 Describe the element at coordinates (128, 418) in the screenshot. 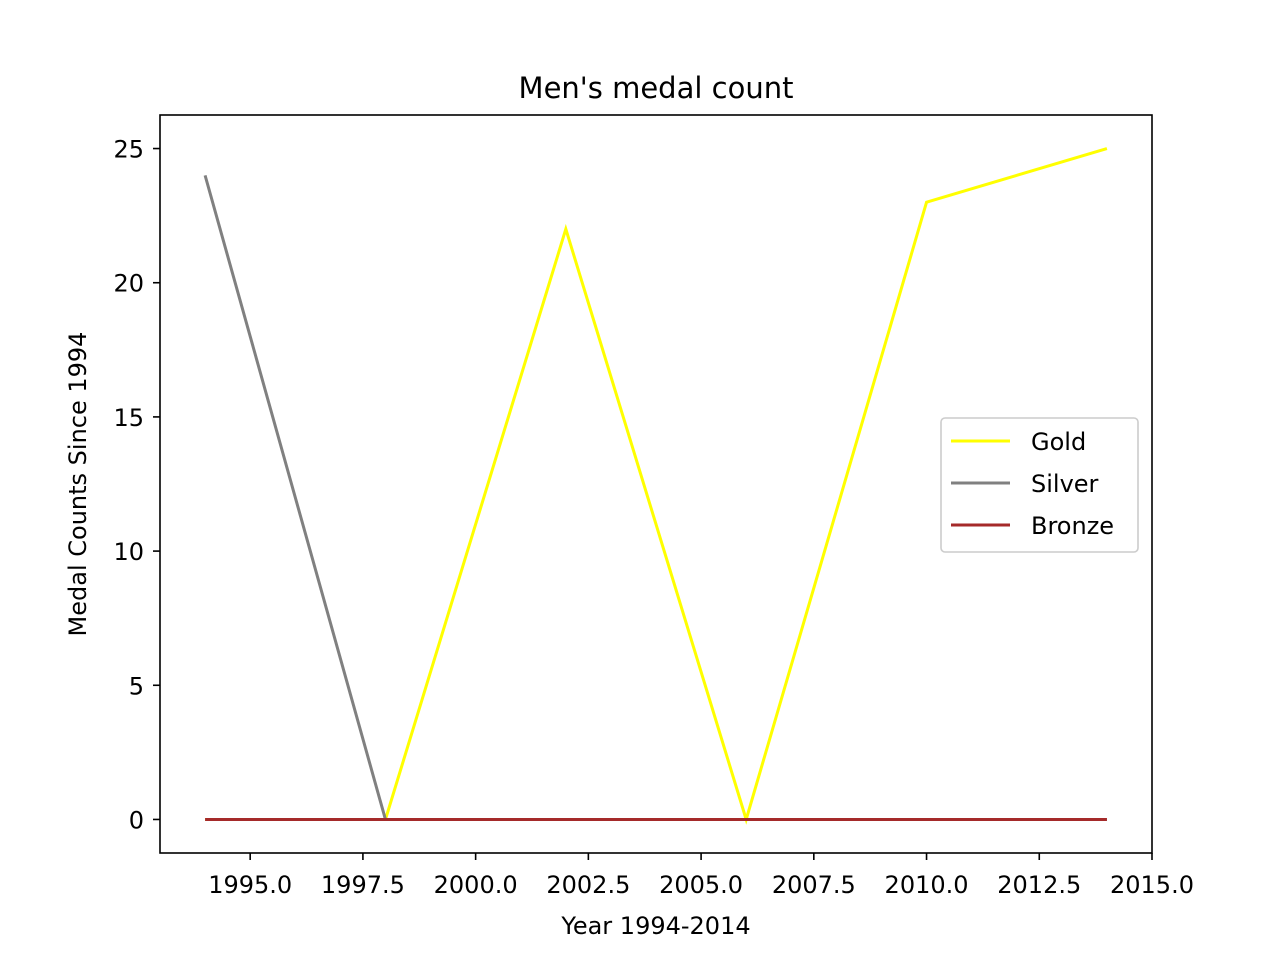

I see `y-tick-label: 15` at that location.